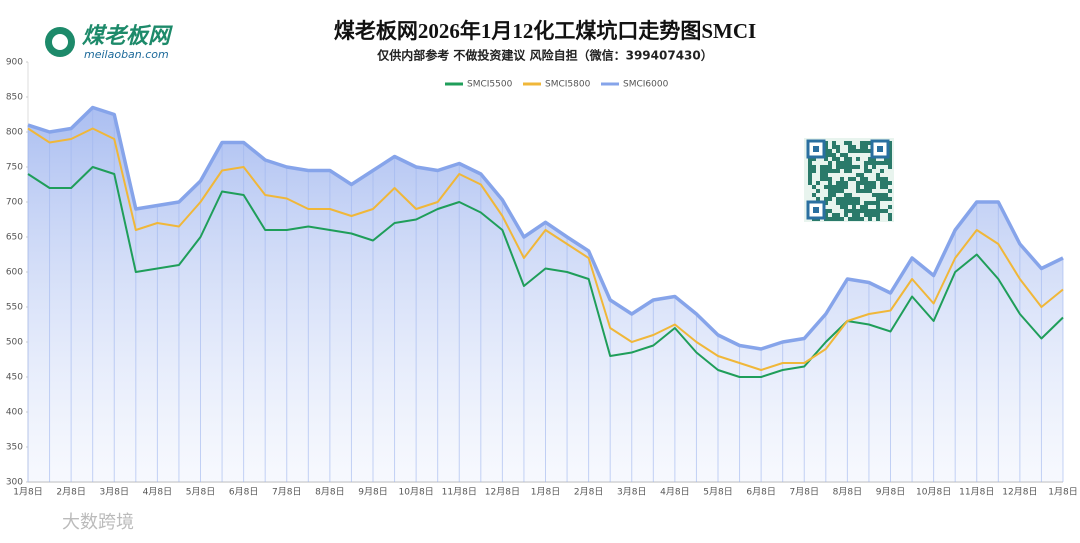  Describe the element at coordinates (243, 492) in the screenshot. I see `x-tick-label: 6月8日` at that location.